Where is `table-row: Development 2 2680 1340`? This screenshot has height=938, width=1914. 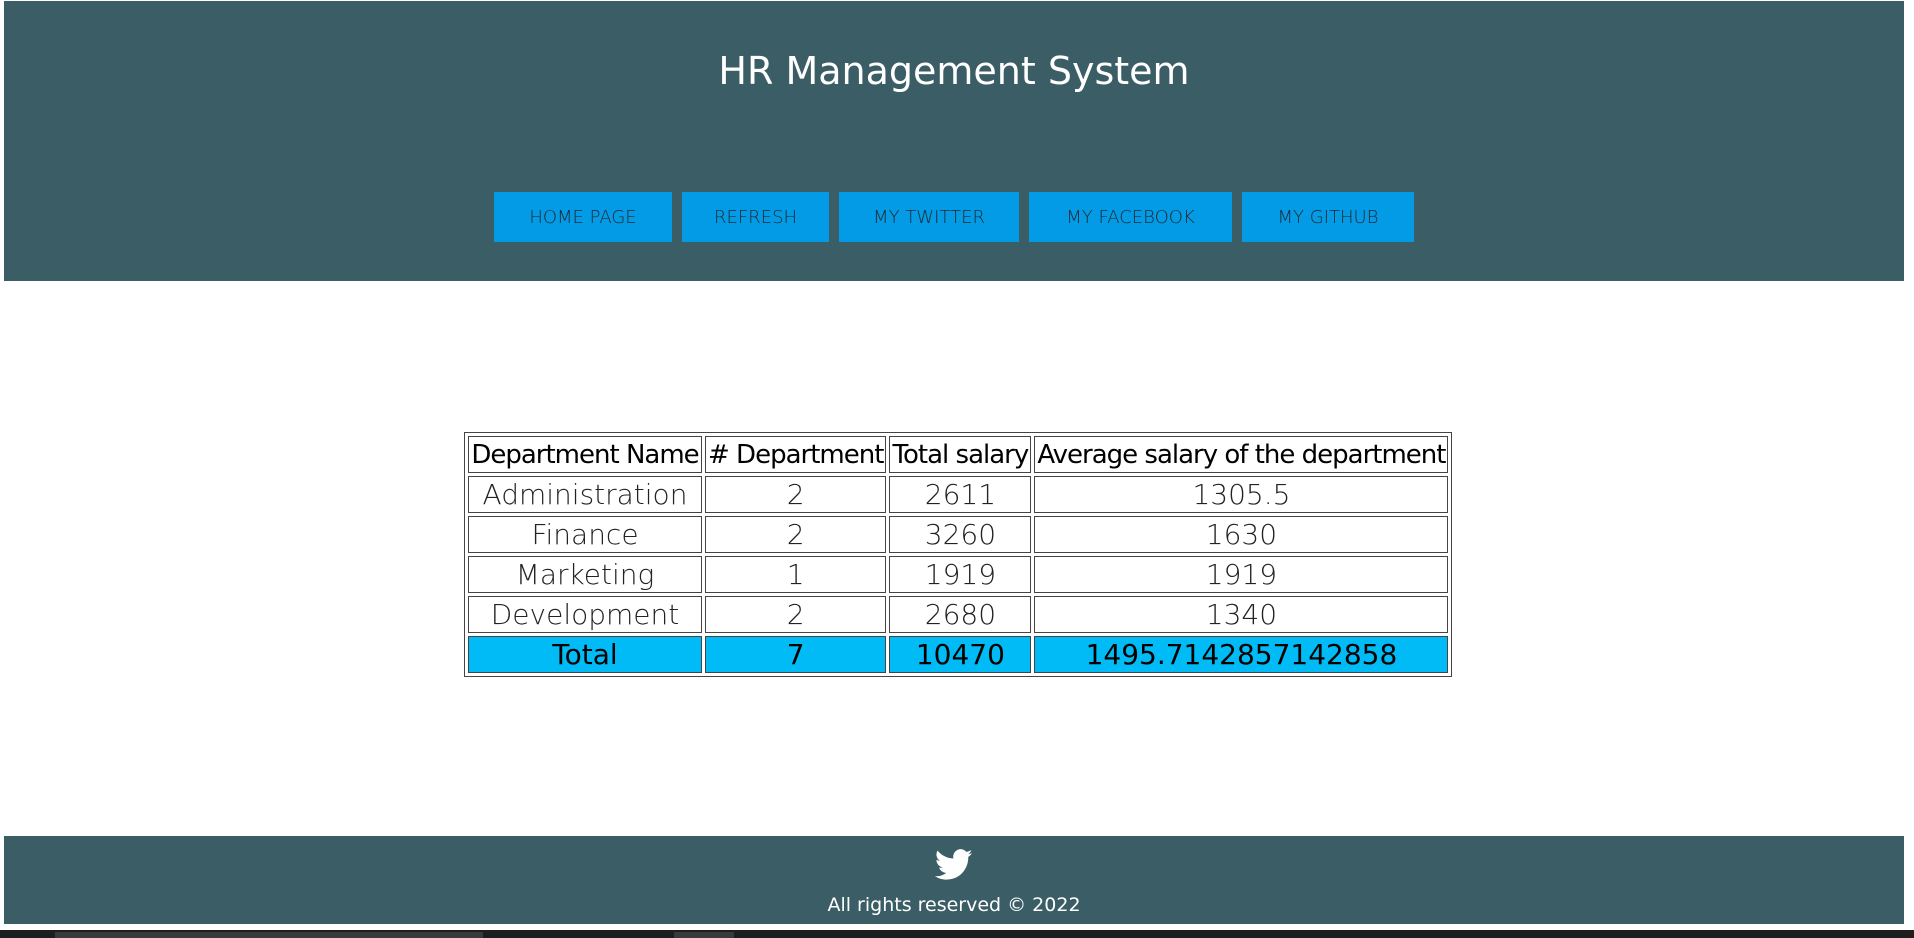 table-row: Development 2 2680 1340 is located at coordinates (958, 614).